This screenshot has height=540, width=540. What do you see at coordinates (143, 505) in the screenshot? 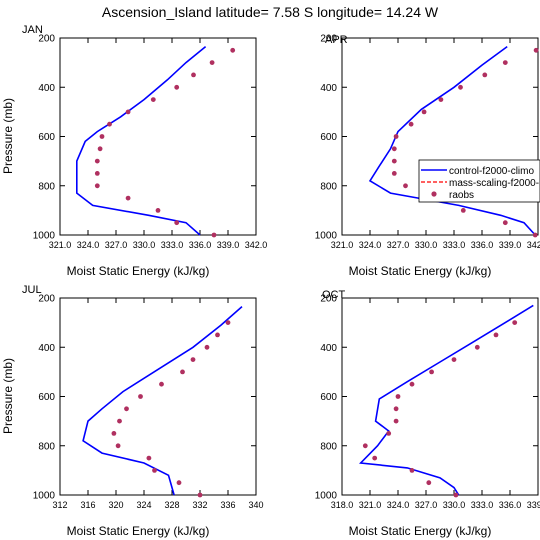
I see `x-tick-label: 324` at bounding box center [143, 505].